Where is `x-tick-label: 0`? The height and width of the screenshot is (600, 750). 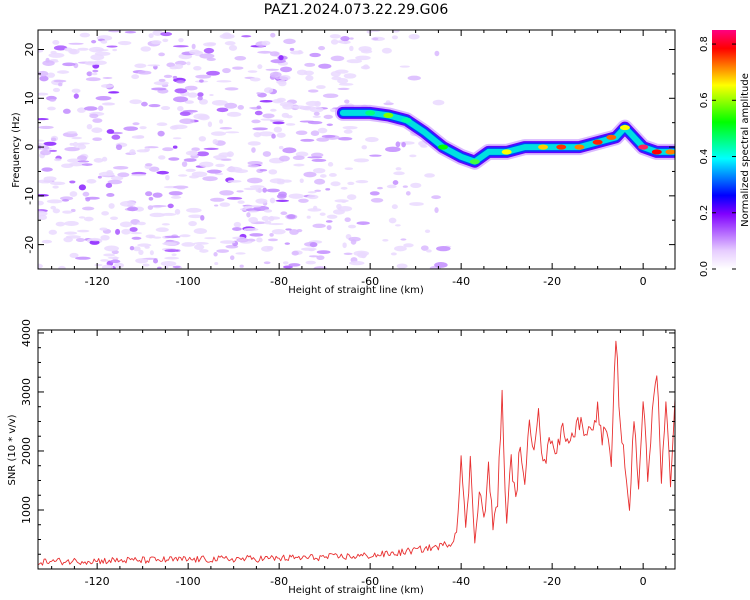
x-tick-label: 0 is located at coordinates (643, 581).